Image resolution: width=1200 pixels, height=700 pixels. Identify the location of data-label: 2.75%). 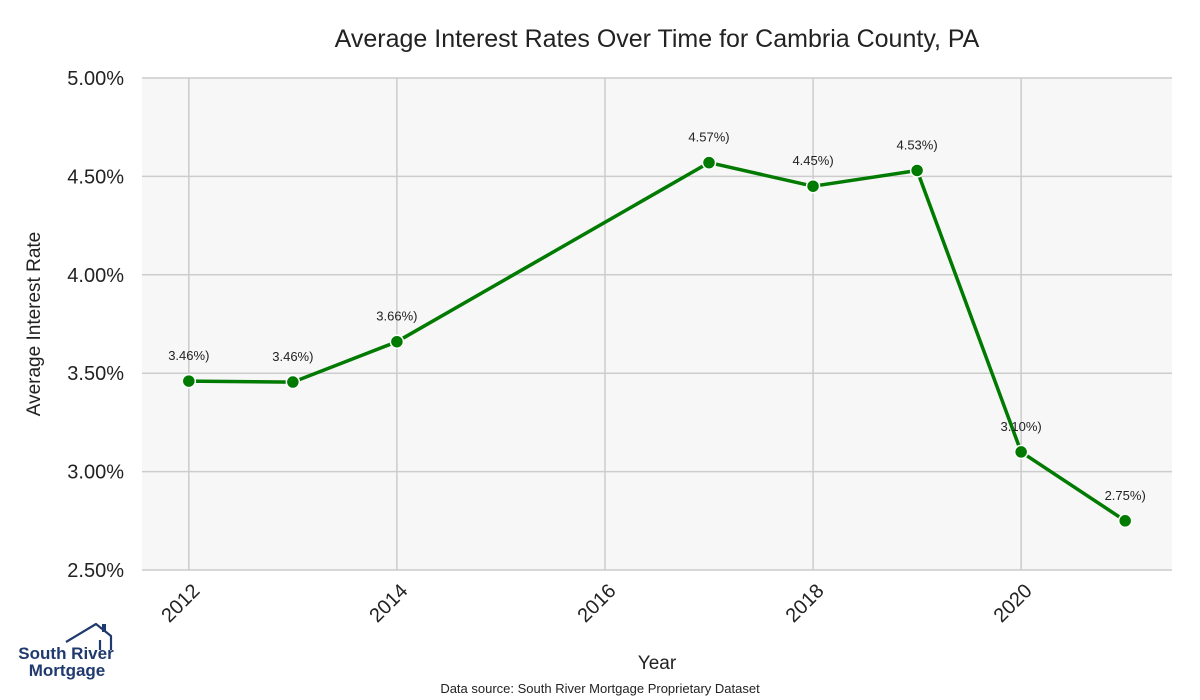
(1125, 495).